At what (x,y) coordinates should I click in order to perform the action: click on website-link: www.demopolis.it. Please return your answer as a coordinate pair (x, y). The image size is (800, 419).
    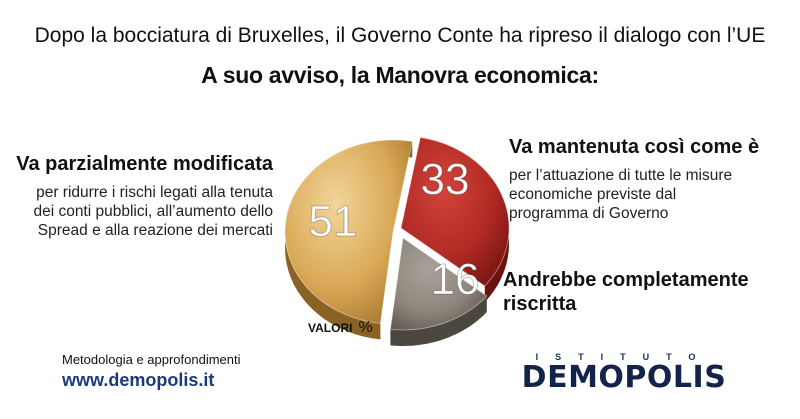
    Looking at the image, I should click on (138, 380).